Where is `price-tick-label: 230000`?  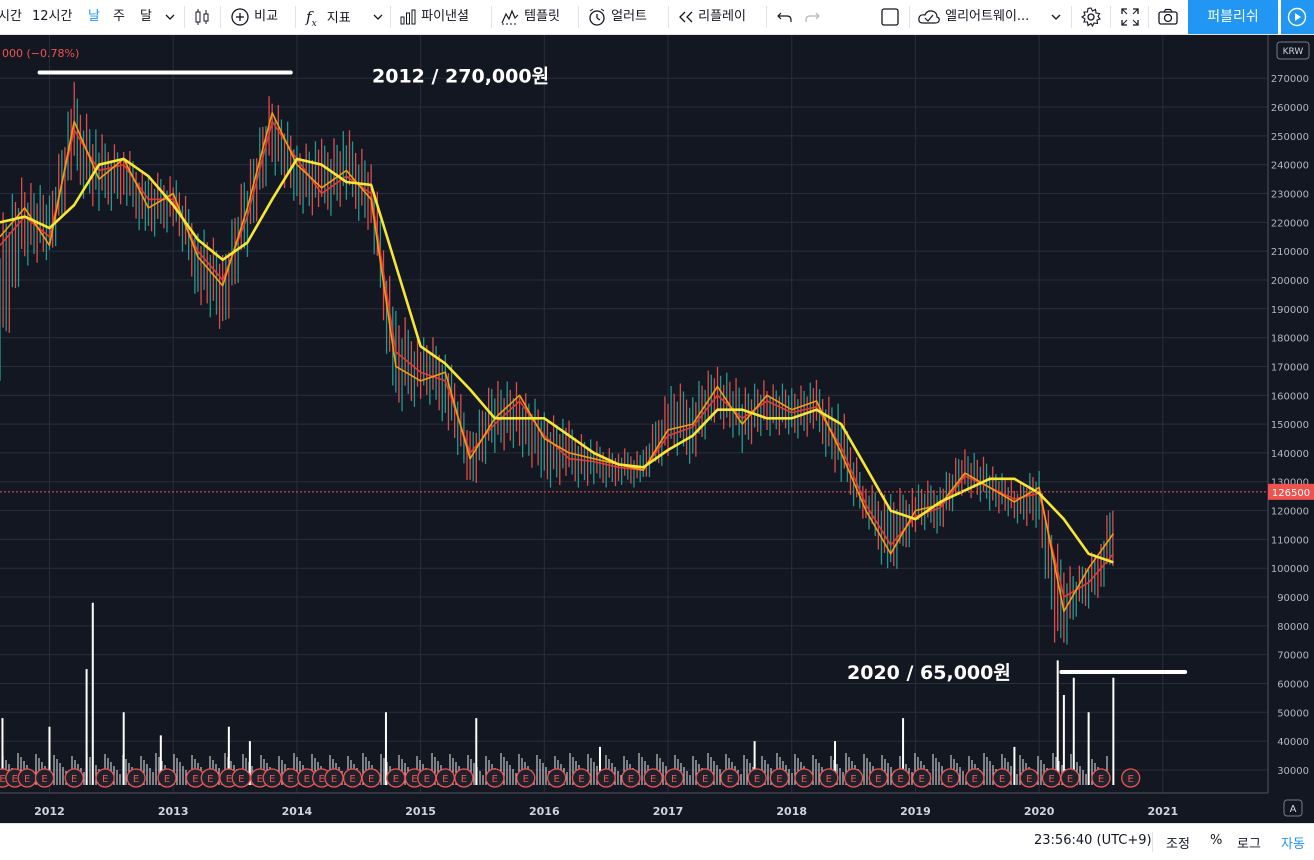 price-tick-label: 230000 is located at coordinates (1290, 195).